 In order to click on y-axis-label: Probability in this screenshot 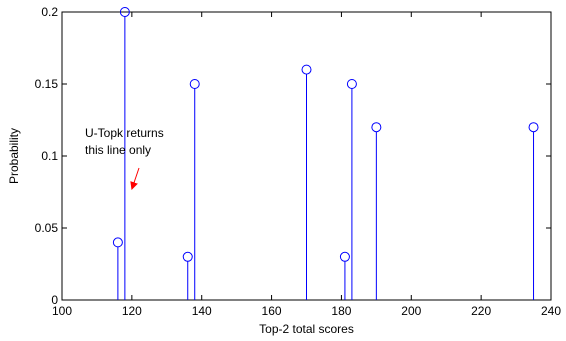, I will do `click(14, 156)`.